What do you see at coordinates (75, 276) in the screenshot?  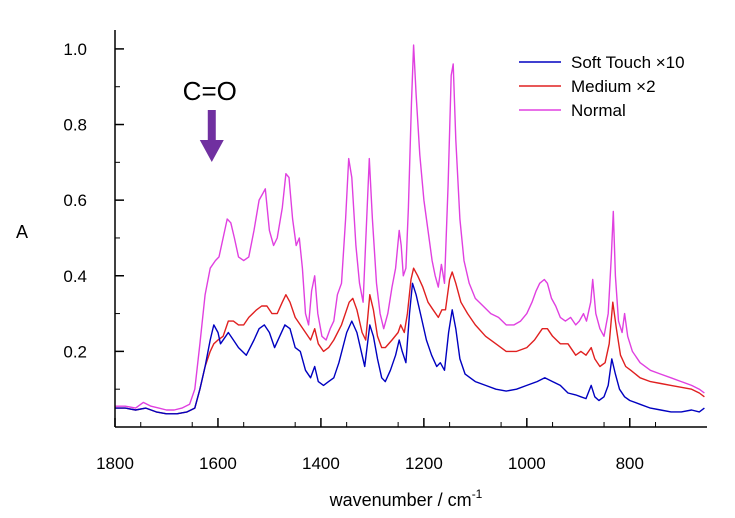 I see `y-tick-label: 0.4` at bounding box center [75, 276].